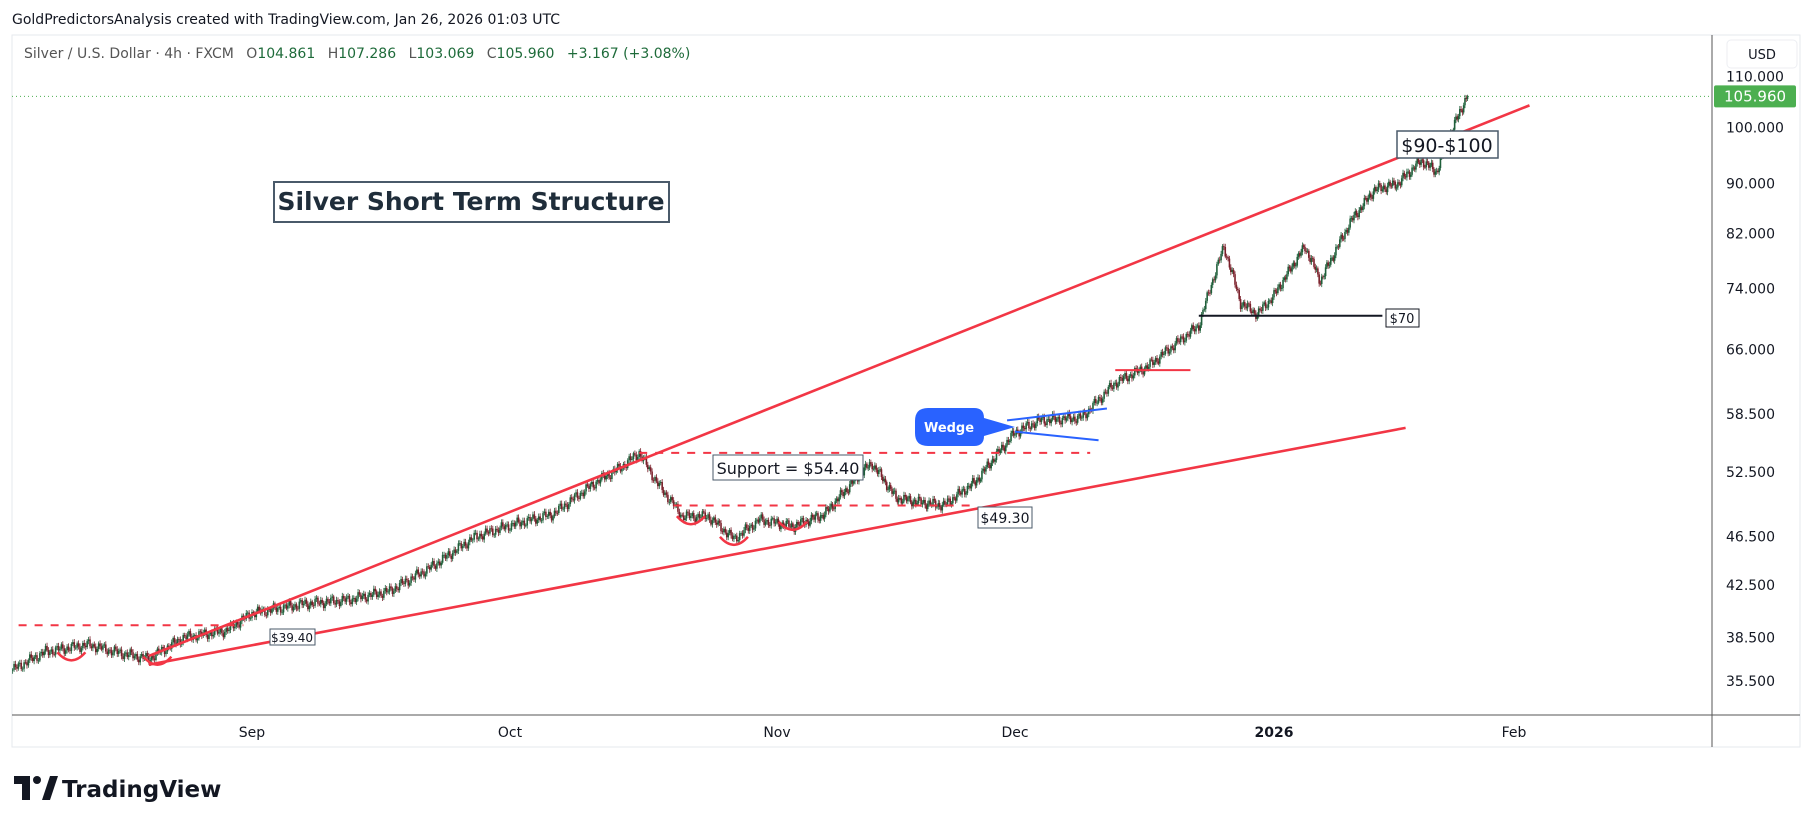 Image resolution: width=1814 pixels, height=824 pixels. I want to click on tradingview-logo: TradingView, so click(117, 789).